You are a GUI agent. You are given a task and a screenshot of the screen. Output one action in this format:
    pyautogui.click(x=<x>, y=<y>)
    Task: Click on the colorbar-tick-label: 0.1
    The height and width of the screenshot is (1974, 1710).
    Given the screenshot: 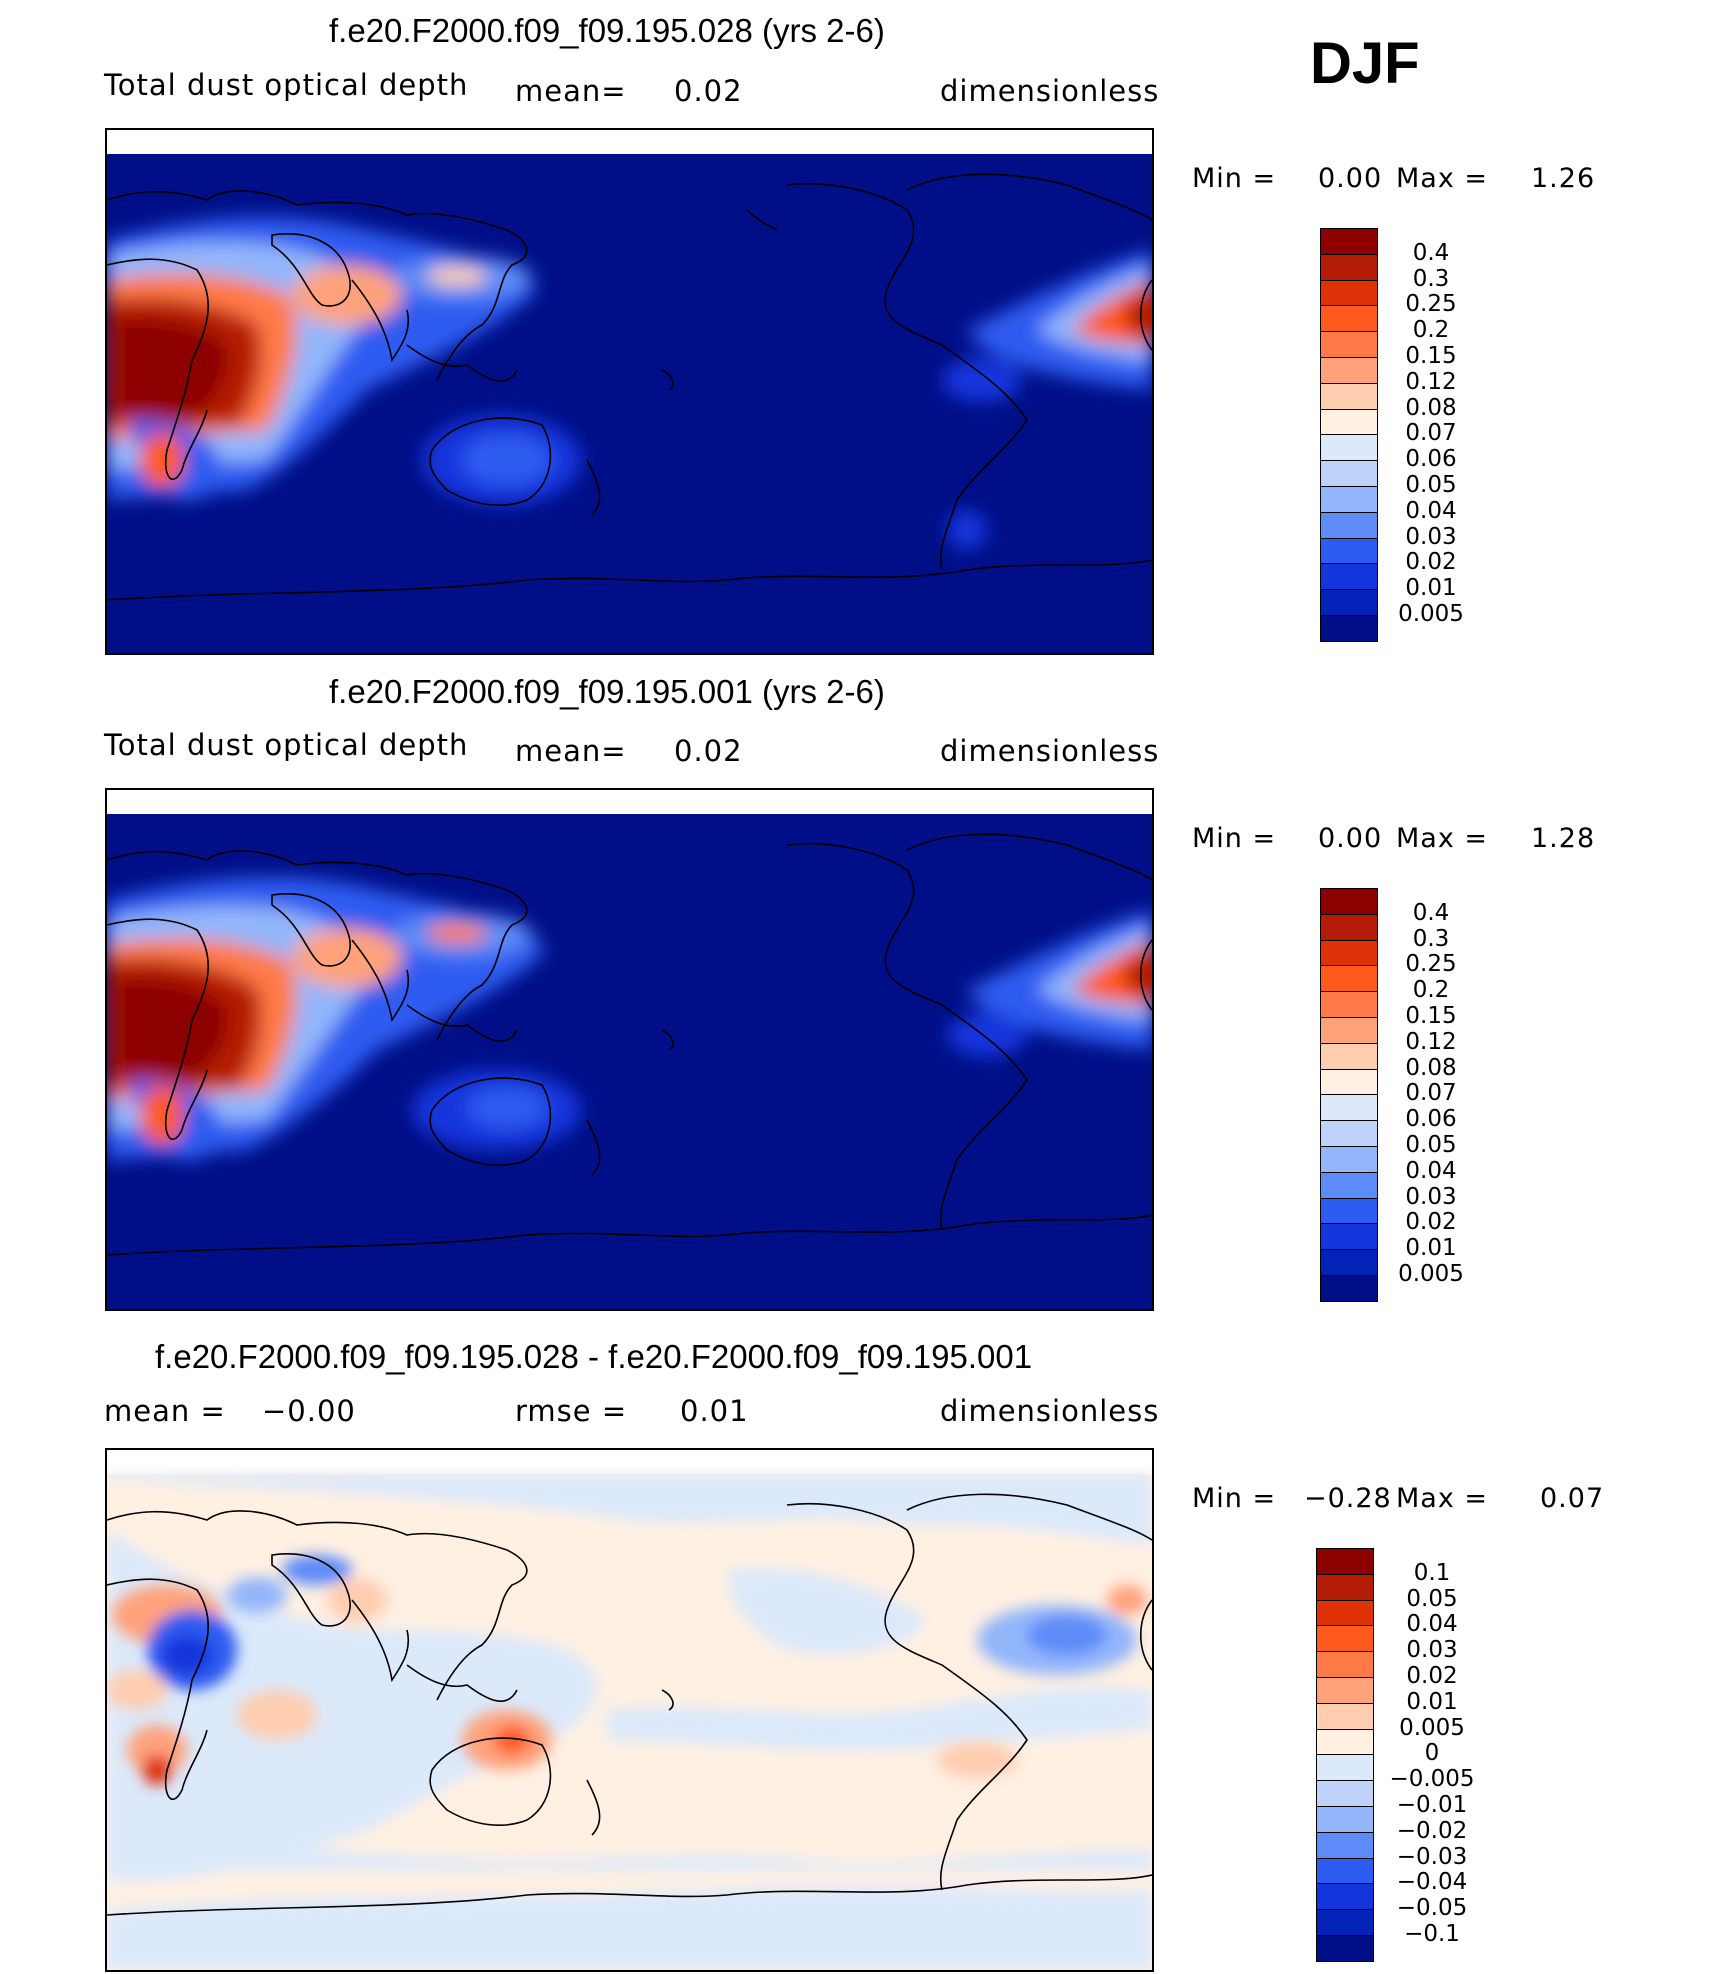 What is the action you would take?
    pyautogui.click(x=1432, y=1572)
    